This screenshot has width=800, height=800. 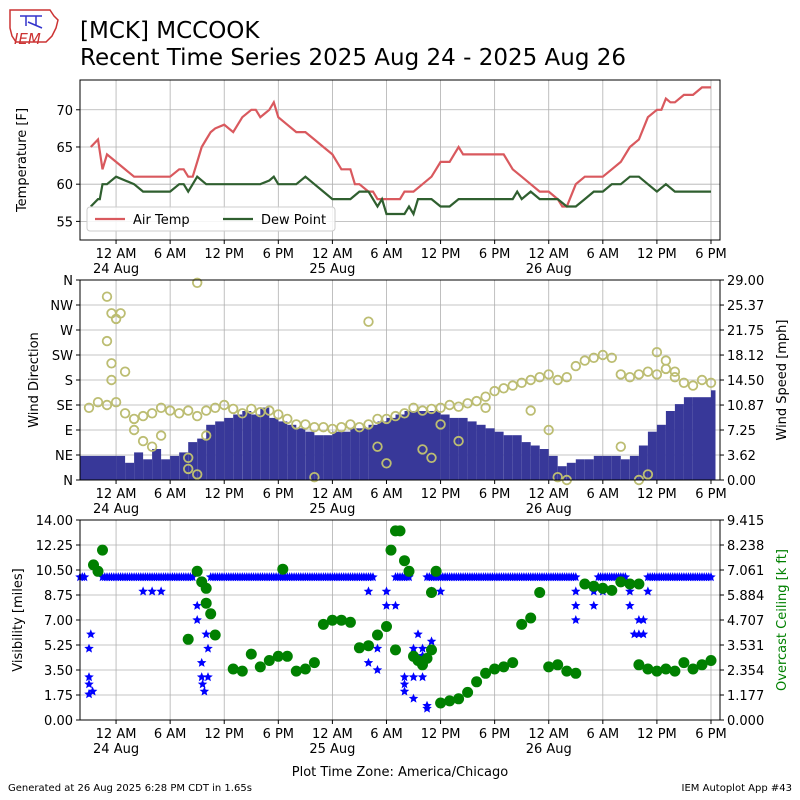 What do you see at coordinates (34, 380) in the screenshot?
I see `y-axis-label: Wind Direction` at bounding box center [34, 380].